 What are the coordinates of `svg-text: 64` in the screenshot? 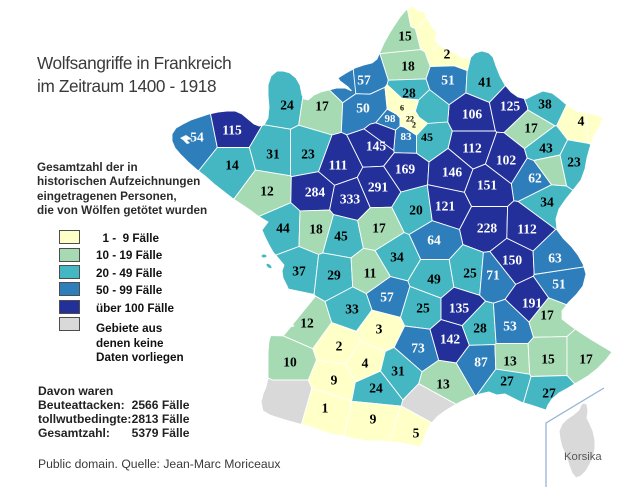 It's located at (434, 240).